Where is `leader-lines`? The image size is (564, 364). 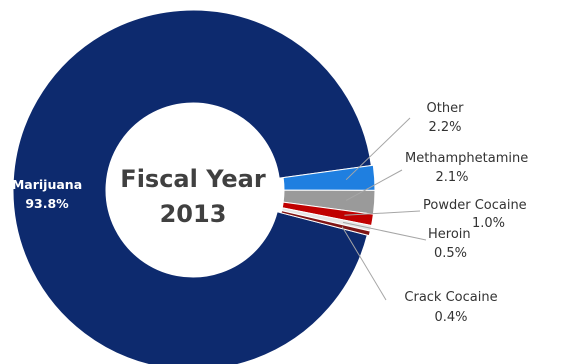 leader-lines is located at coordinates (384, 209).